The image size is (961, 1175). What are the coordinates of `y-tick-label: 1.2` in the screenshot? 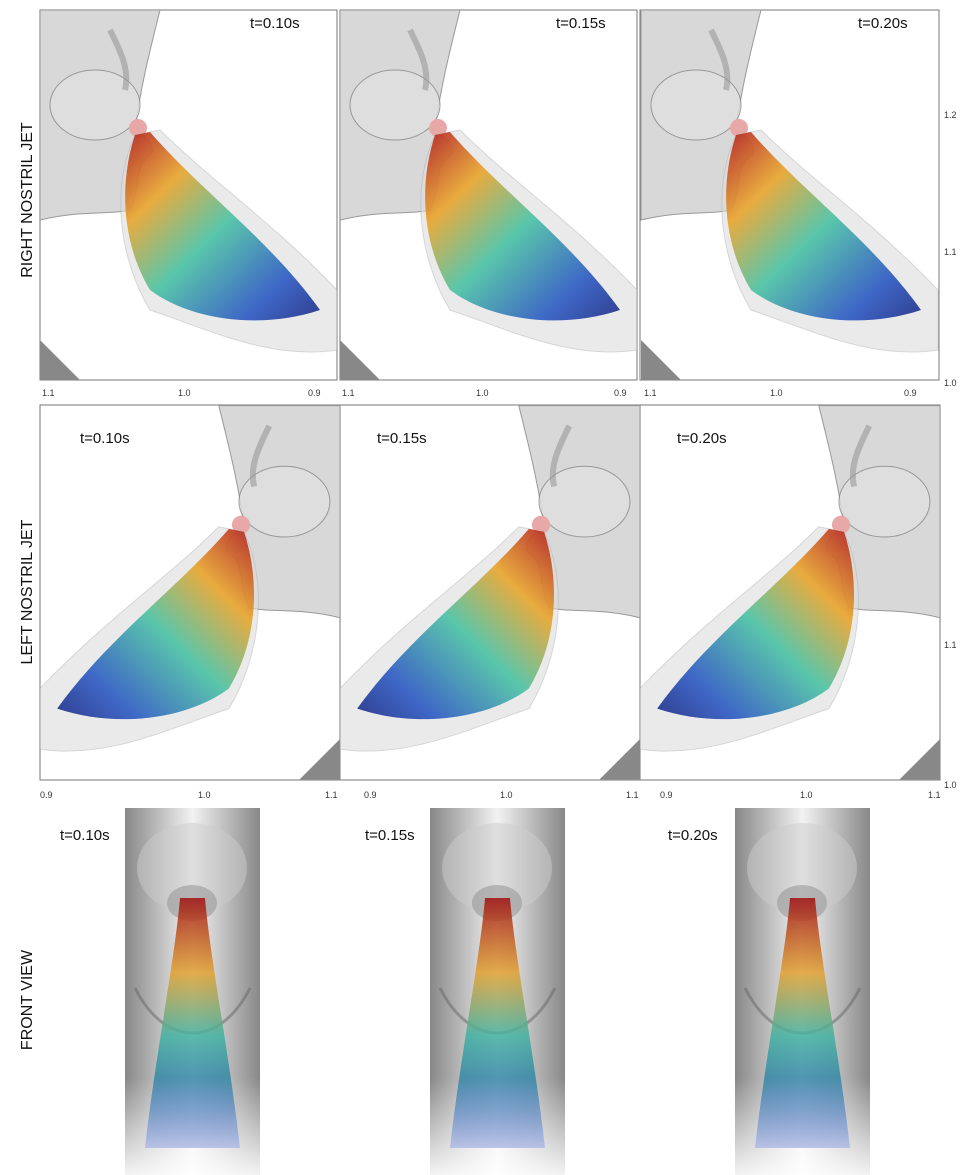 It's located at (950, 115).